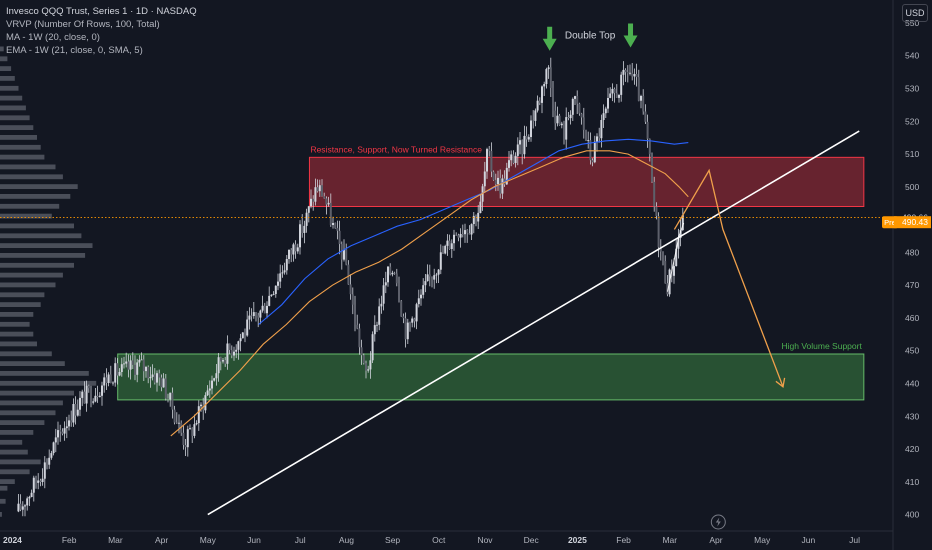 This screenshot has height=550, width=932. Describe the element at coordinates (676, 257) in the screenshot. I see `wedge-line` at that location.